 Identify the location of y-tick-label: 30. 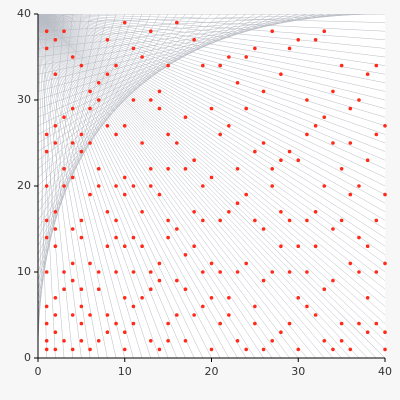
(24, 99).